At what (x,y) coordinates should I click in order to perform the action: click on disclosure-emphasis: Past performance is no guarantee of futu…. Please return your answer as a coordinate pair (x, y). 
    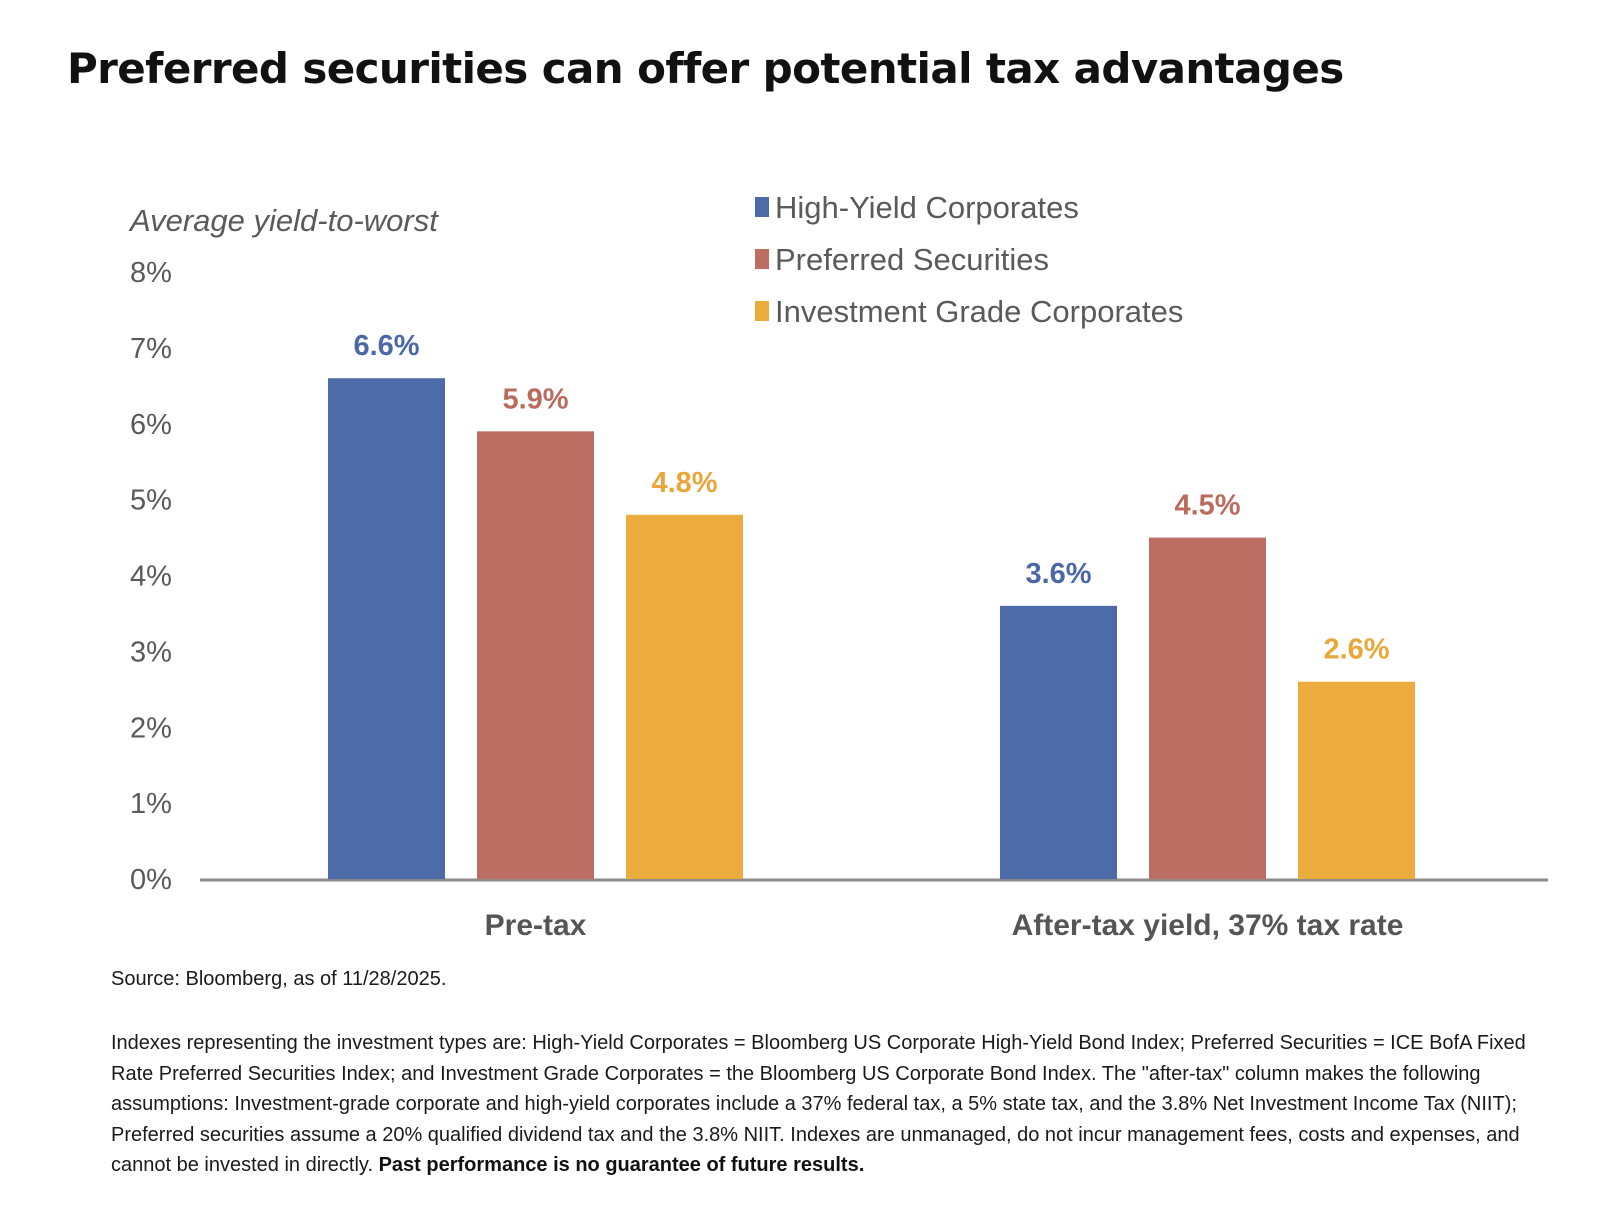
    Looking at the image, I should click on (621, 1165).